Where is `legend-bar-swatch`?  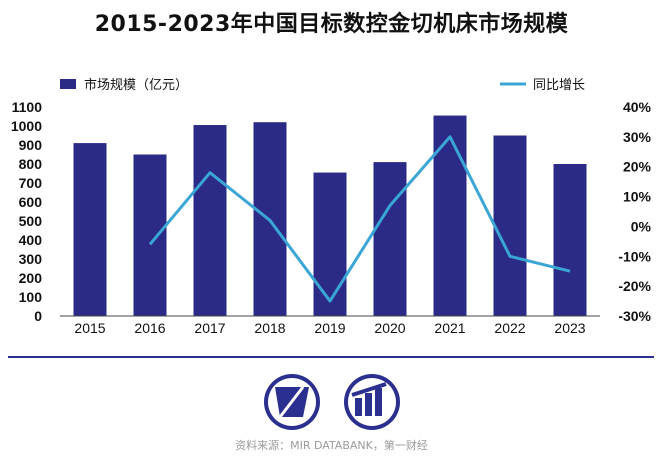 legend-bar-swatch is located at coordinates (68, 84).